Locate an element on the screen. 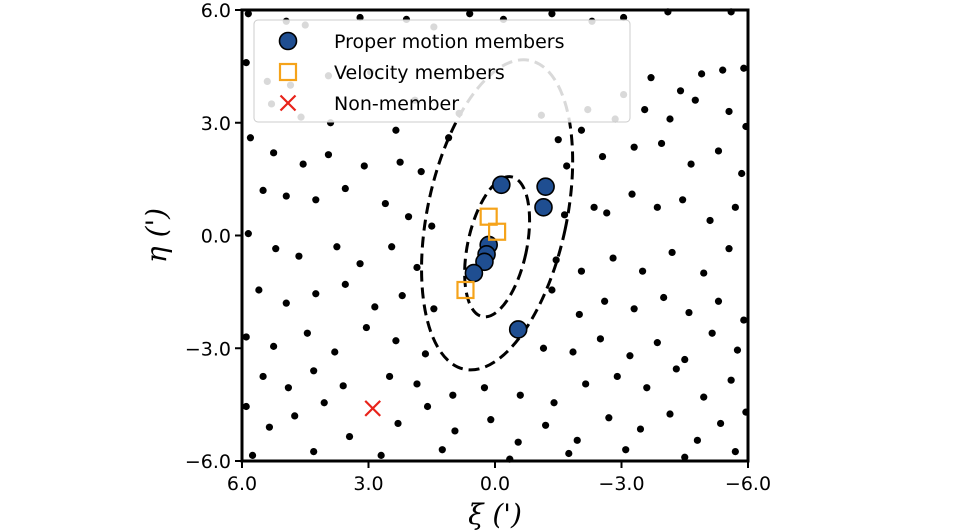 The image size is (960, 530). legend-label: Velocity members is located at coordinates (419, 73).